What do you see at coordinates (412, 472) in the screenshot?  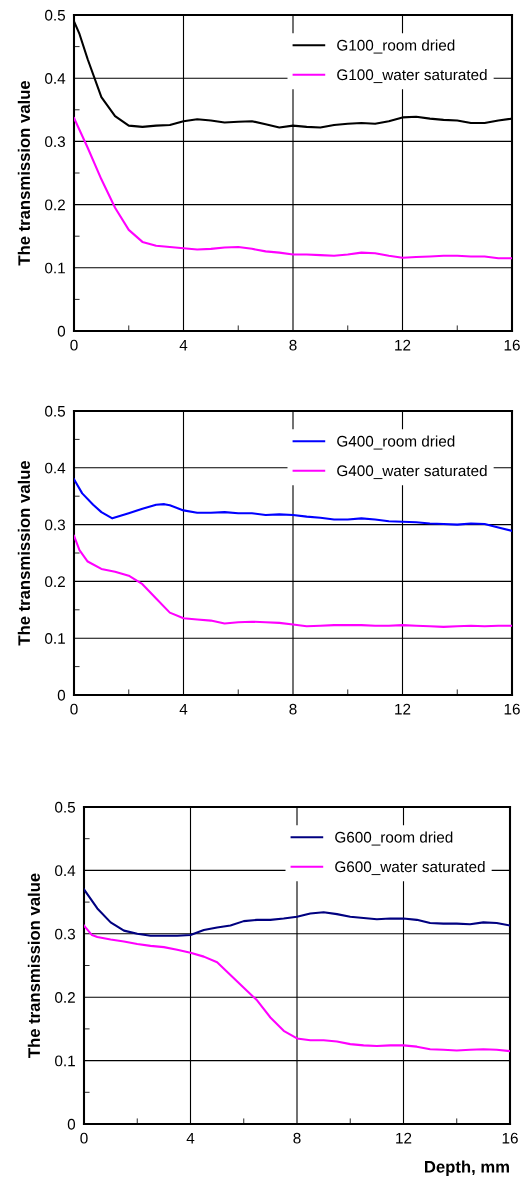 I see `legend-label: G400_water saturated` at bounding box center [412, 472].